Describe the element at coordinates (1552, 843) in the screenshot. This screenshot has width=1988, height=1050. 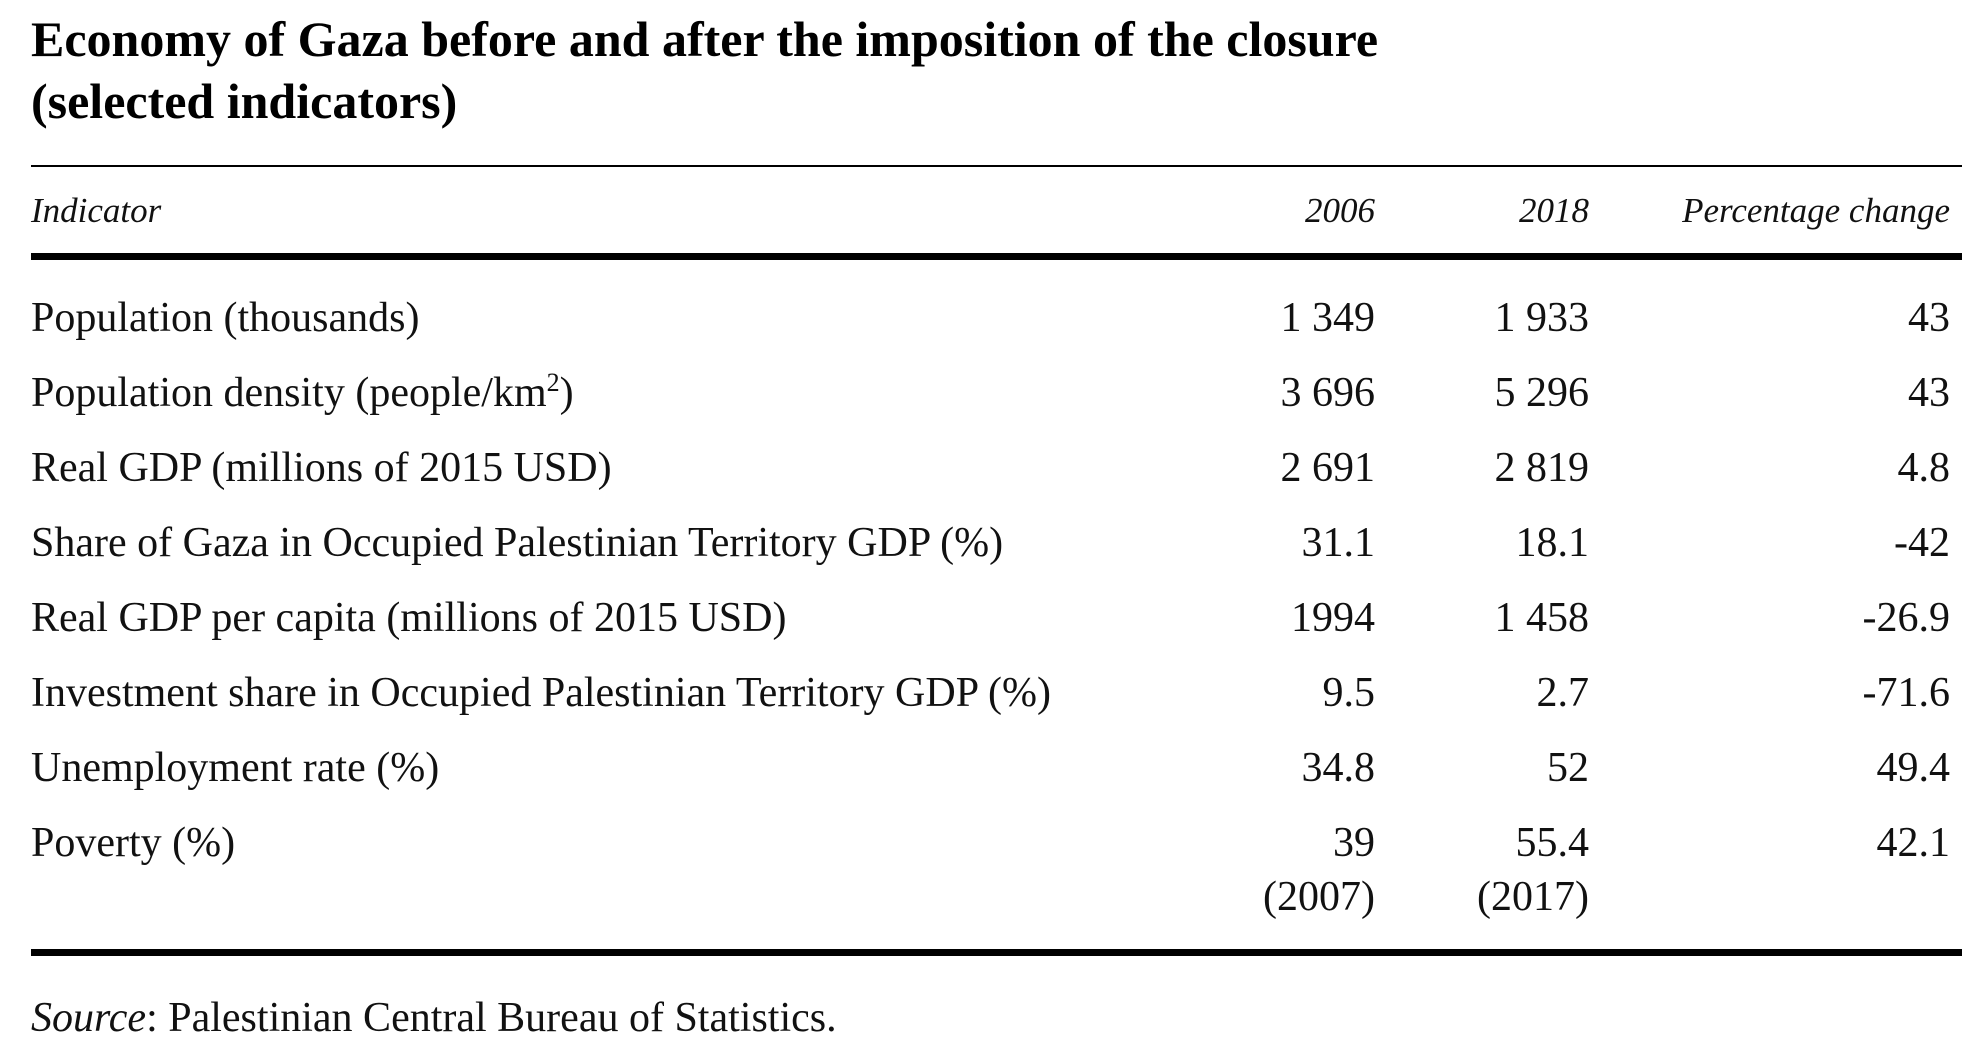
I see `row-value-2018-main: 55.4` at that location.